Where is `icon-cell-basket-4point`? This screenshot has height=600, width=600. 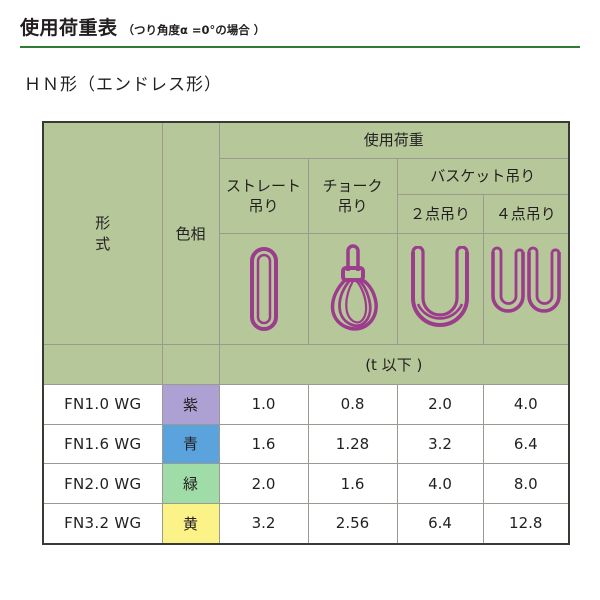
icon-cell-basket-4point is located at coordinates (526, 289).